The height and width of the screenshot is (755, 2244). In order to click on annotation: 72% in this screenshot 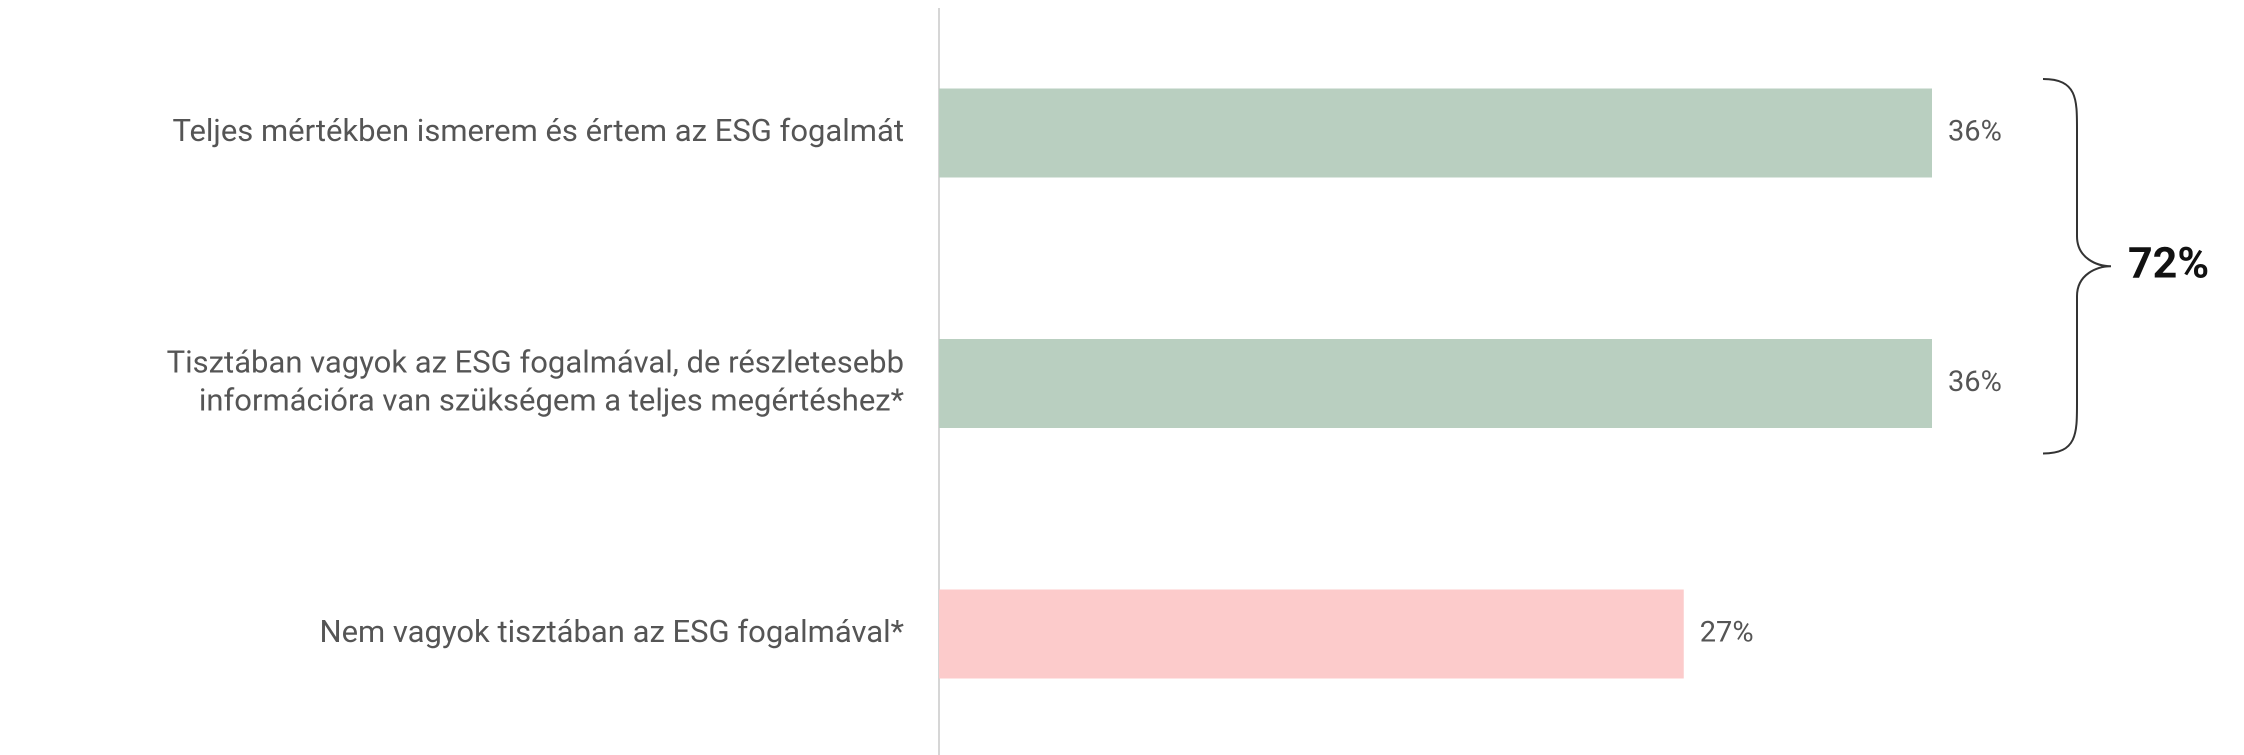, I will do `click(2168, 264)`.